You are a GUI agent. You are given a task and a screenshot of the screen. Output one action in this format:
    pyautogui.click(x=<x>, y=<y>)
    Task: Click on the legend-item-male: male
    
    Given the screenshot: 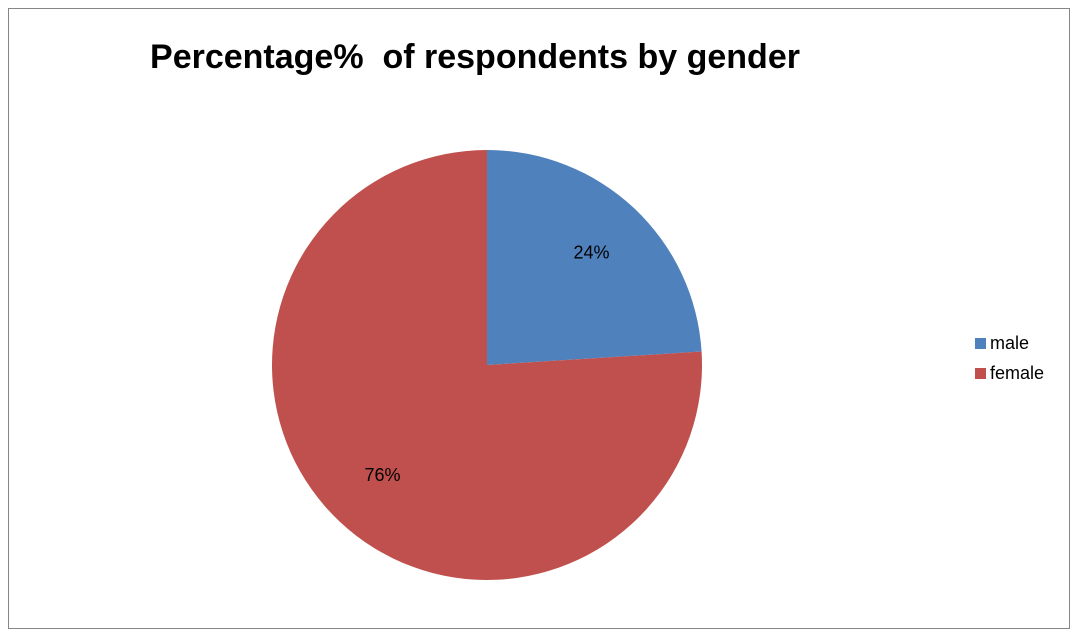 What is the action you would take?
    pyautogui.click(x=1009, y=343)
    